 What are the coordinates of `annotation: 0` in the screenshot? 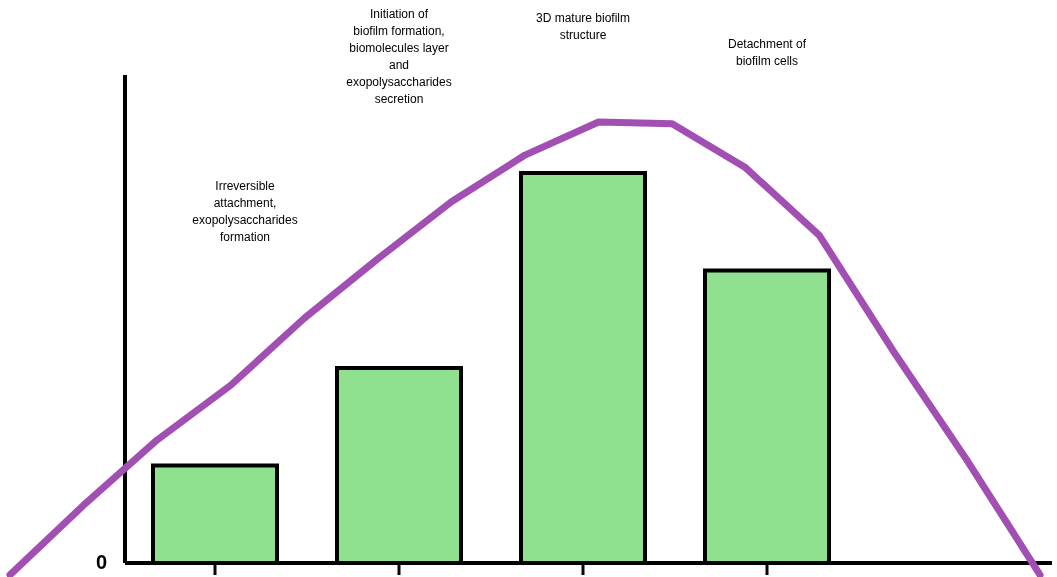 It's located at (101, 562).